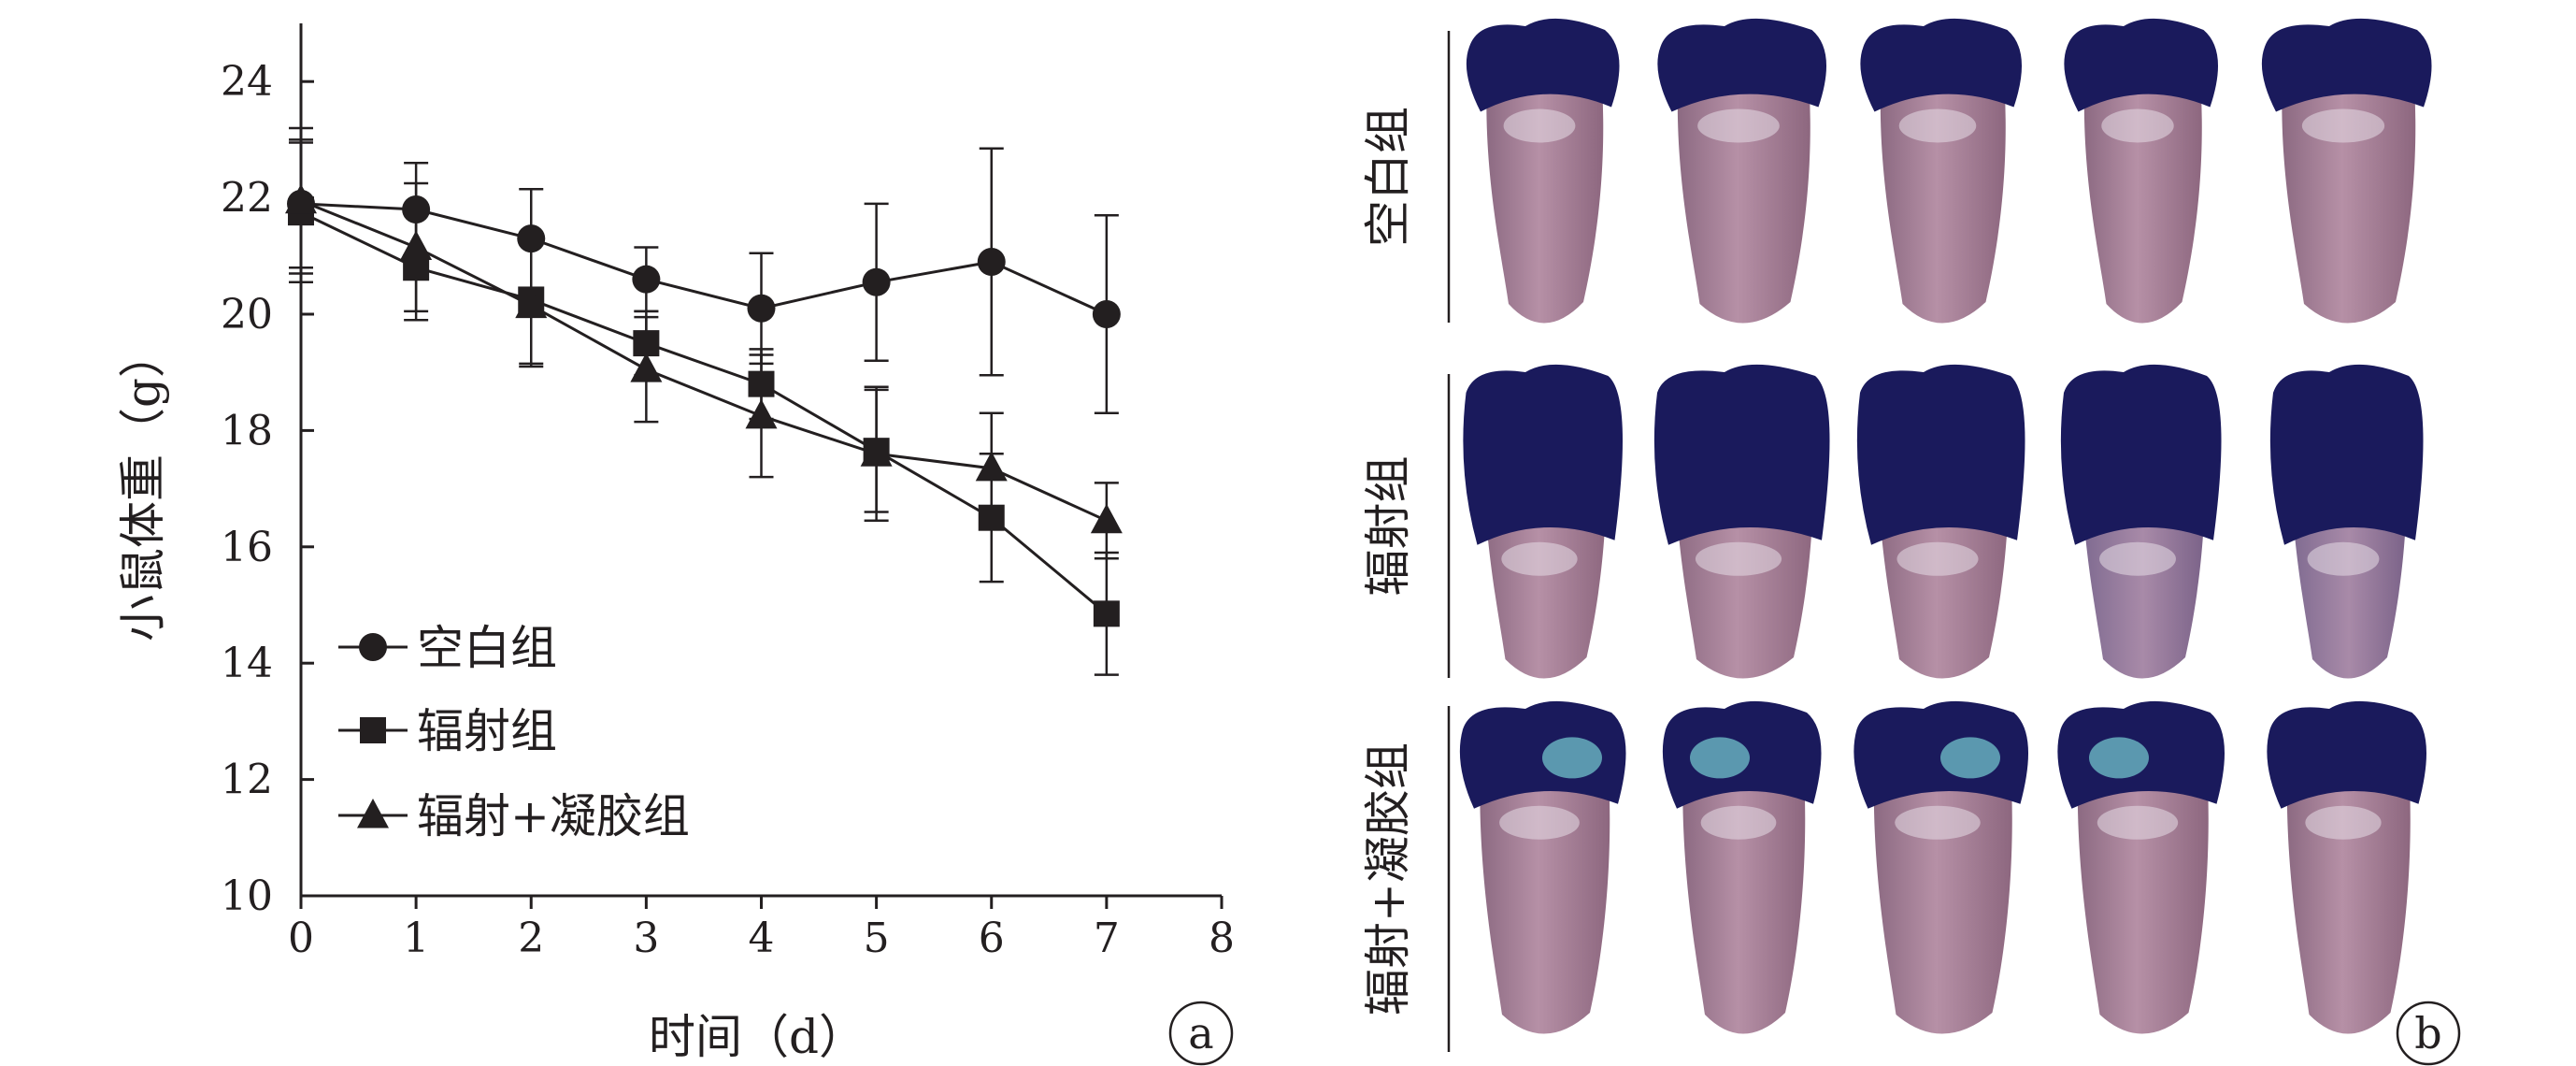 Image resolution: width=2576 pixels, height=1066 pixels. What do you see at coordinates (877, 938) in the screenshot?
I see `x-tick-label: 5` at bounding box center [877, 938].